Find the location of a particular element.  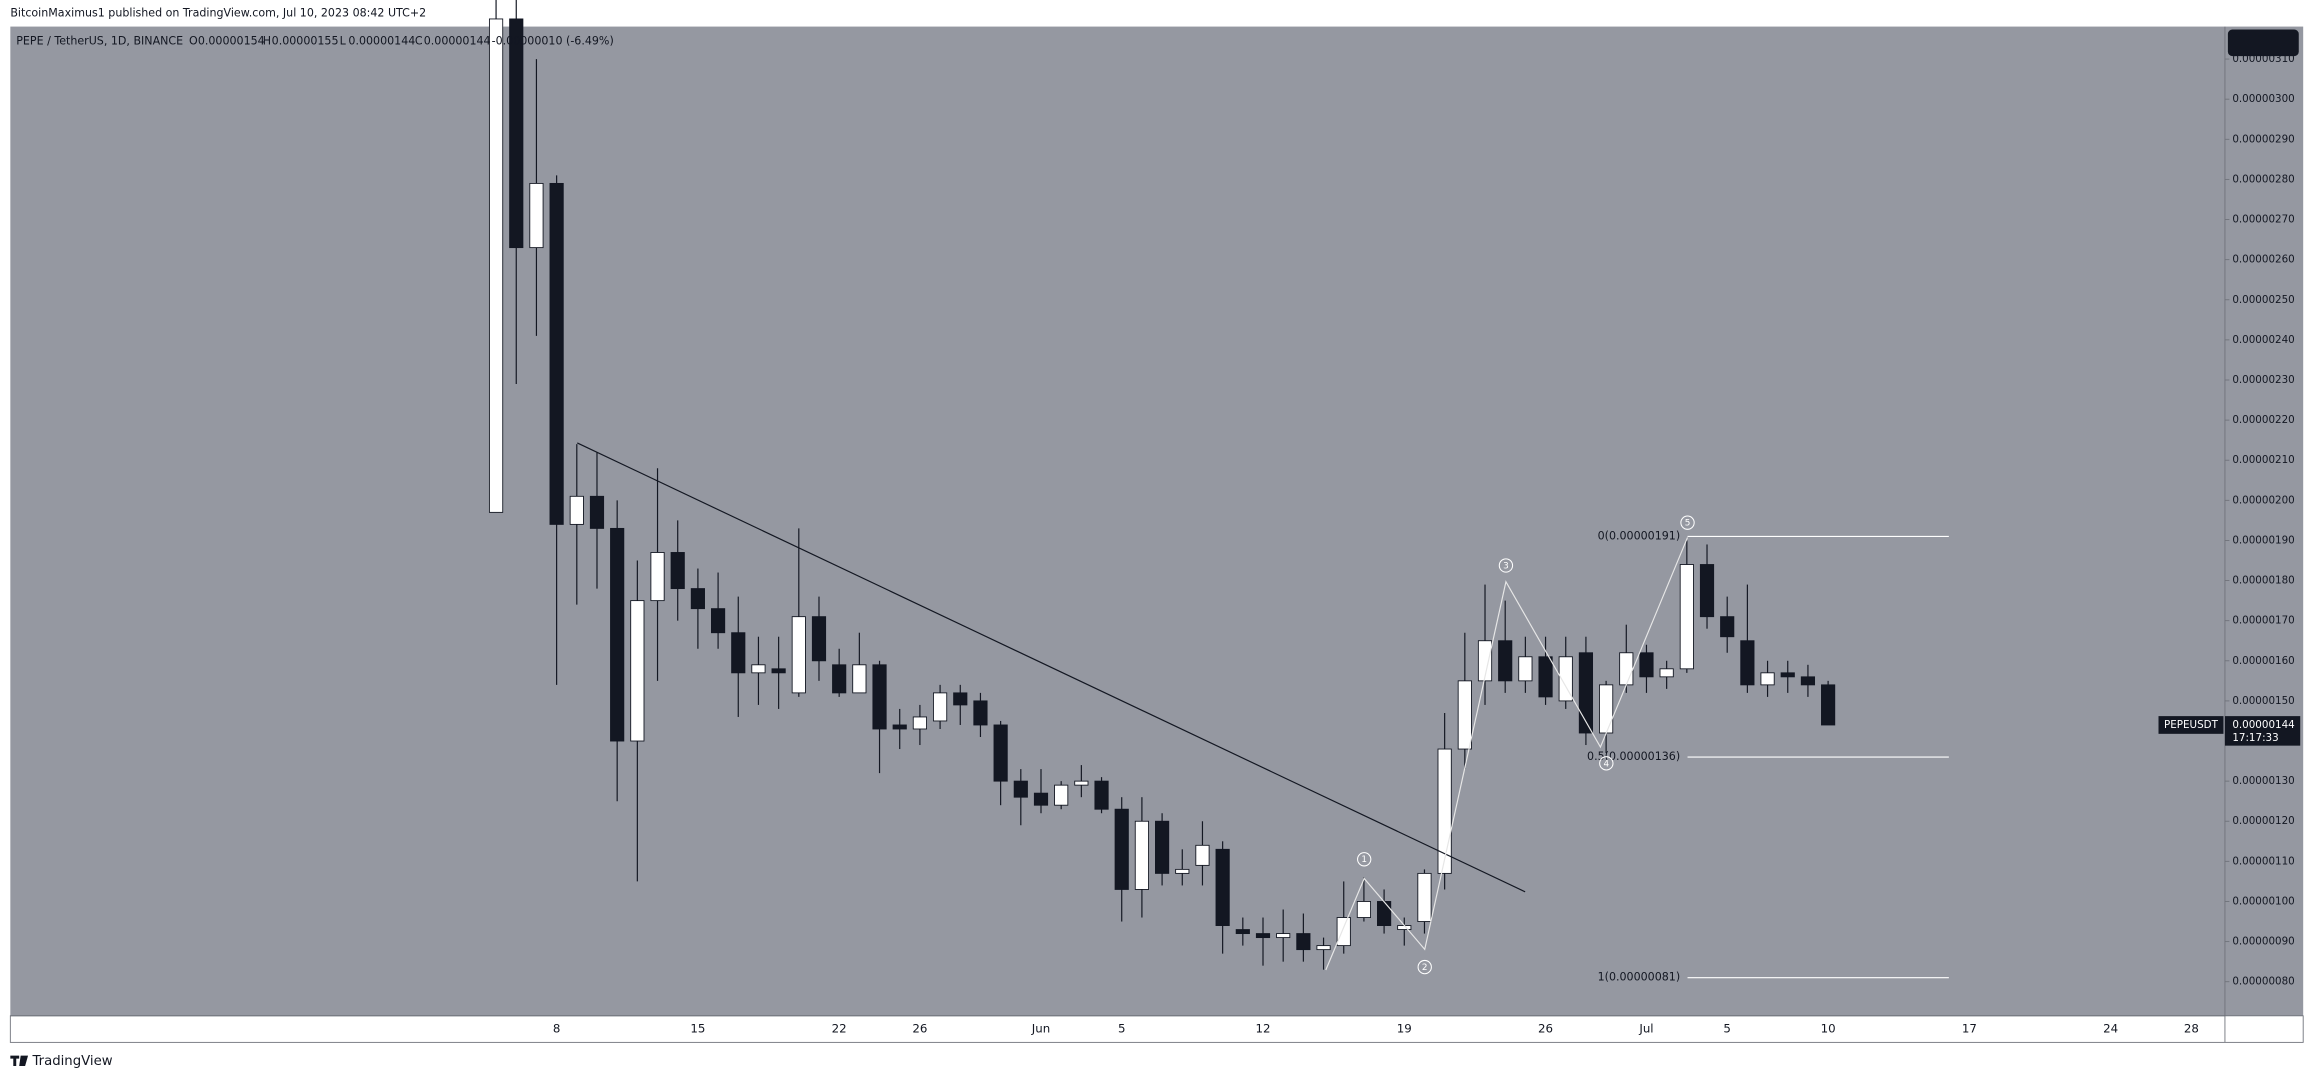

y-tick-label: 0.00000240 is located at coordinates (2263, 340).